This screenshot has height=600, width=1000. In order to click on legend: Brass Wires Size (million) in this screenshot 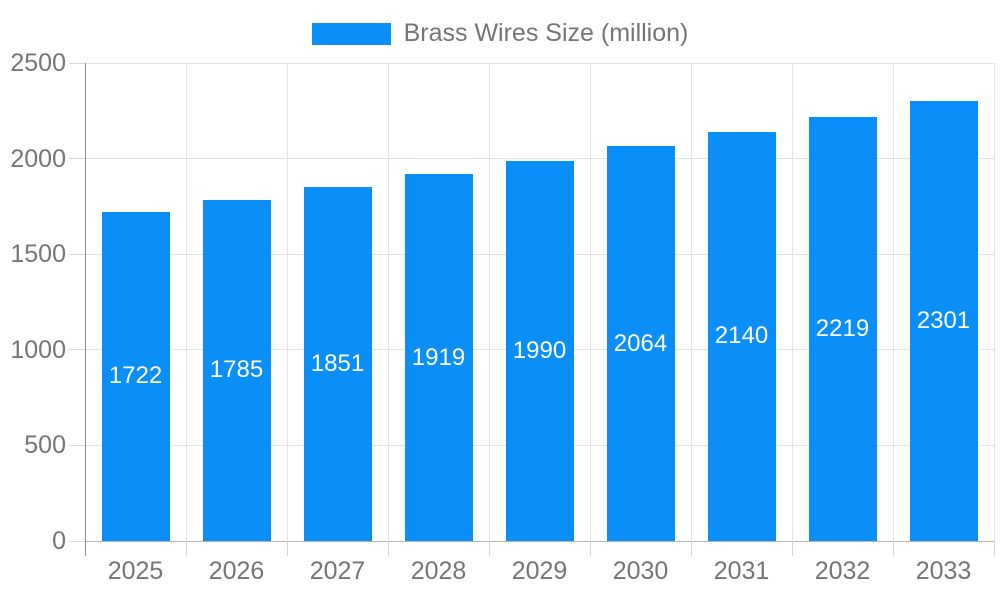, I will do `click(500, 33)`.